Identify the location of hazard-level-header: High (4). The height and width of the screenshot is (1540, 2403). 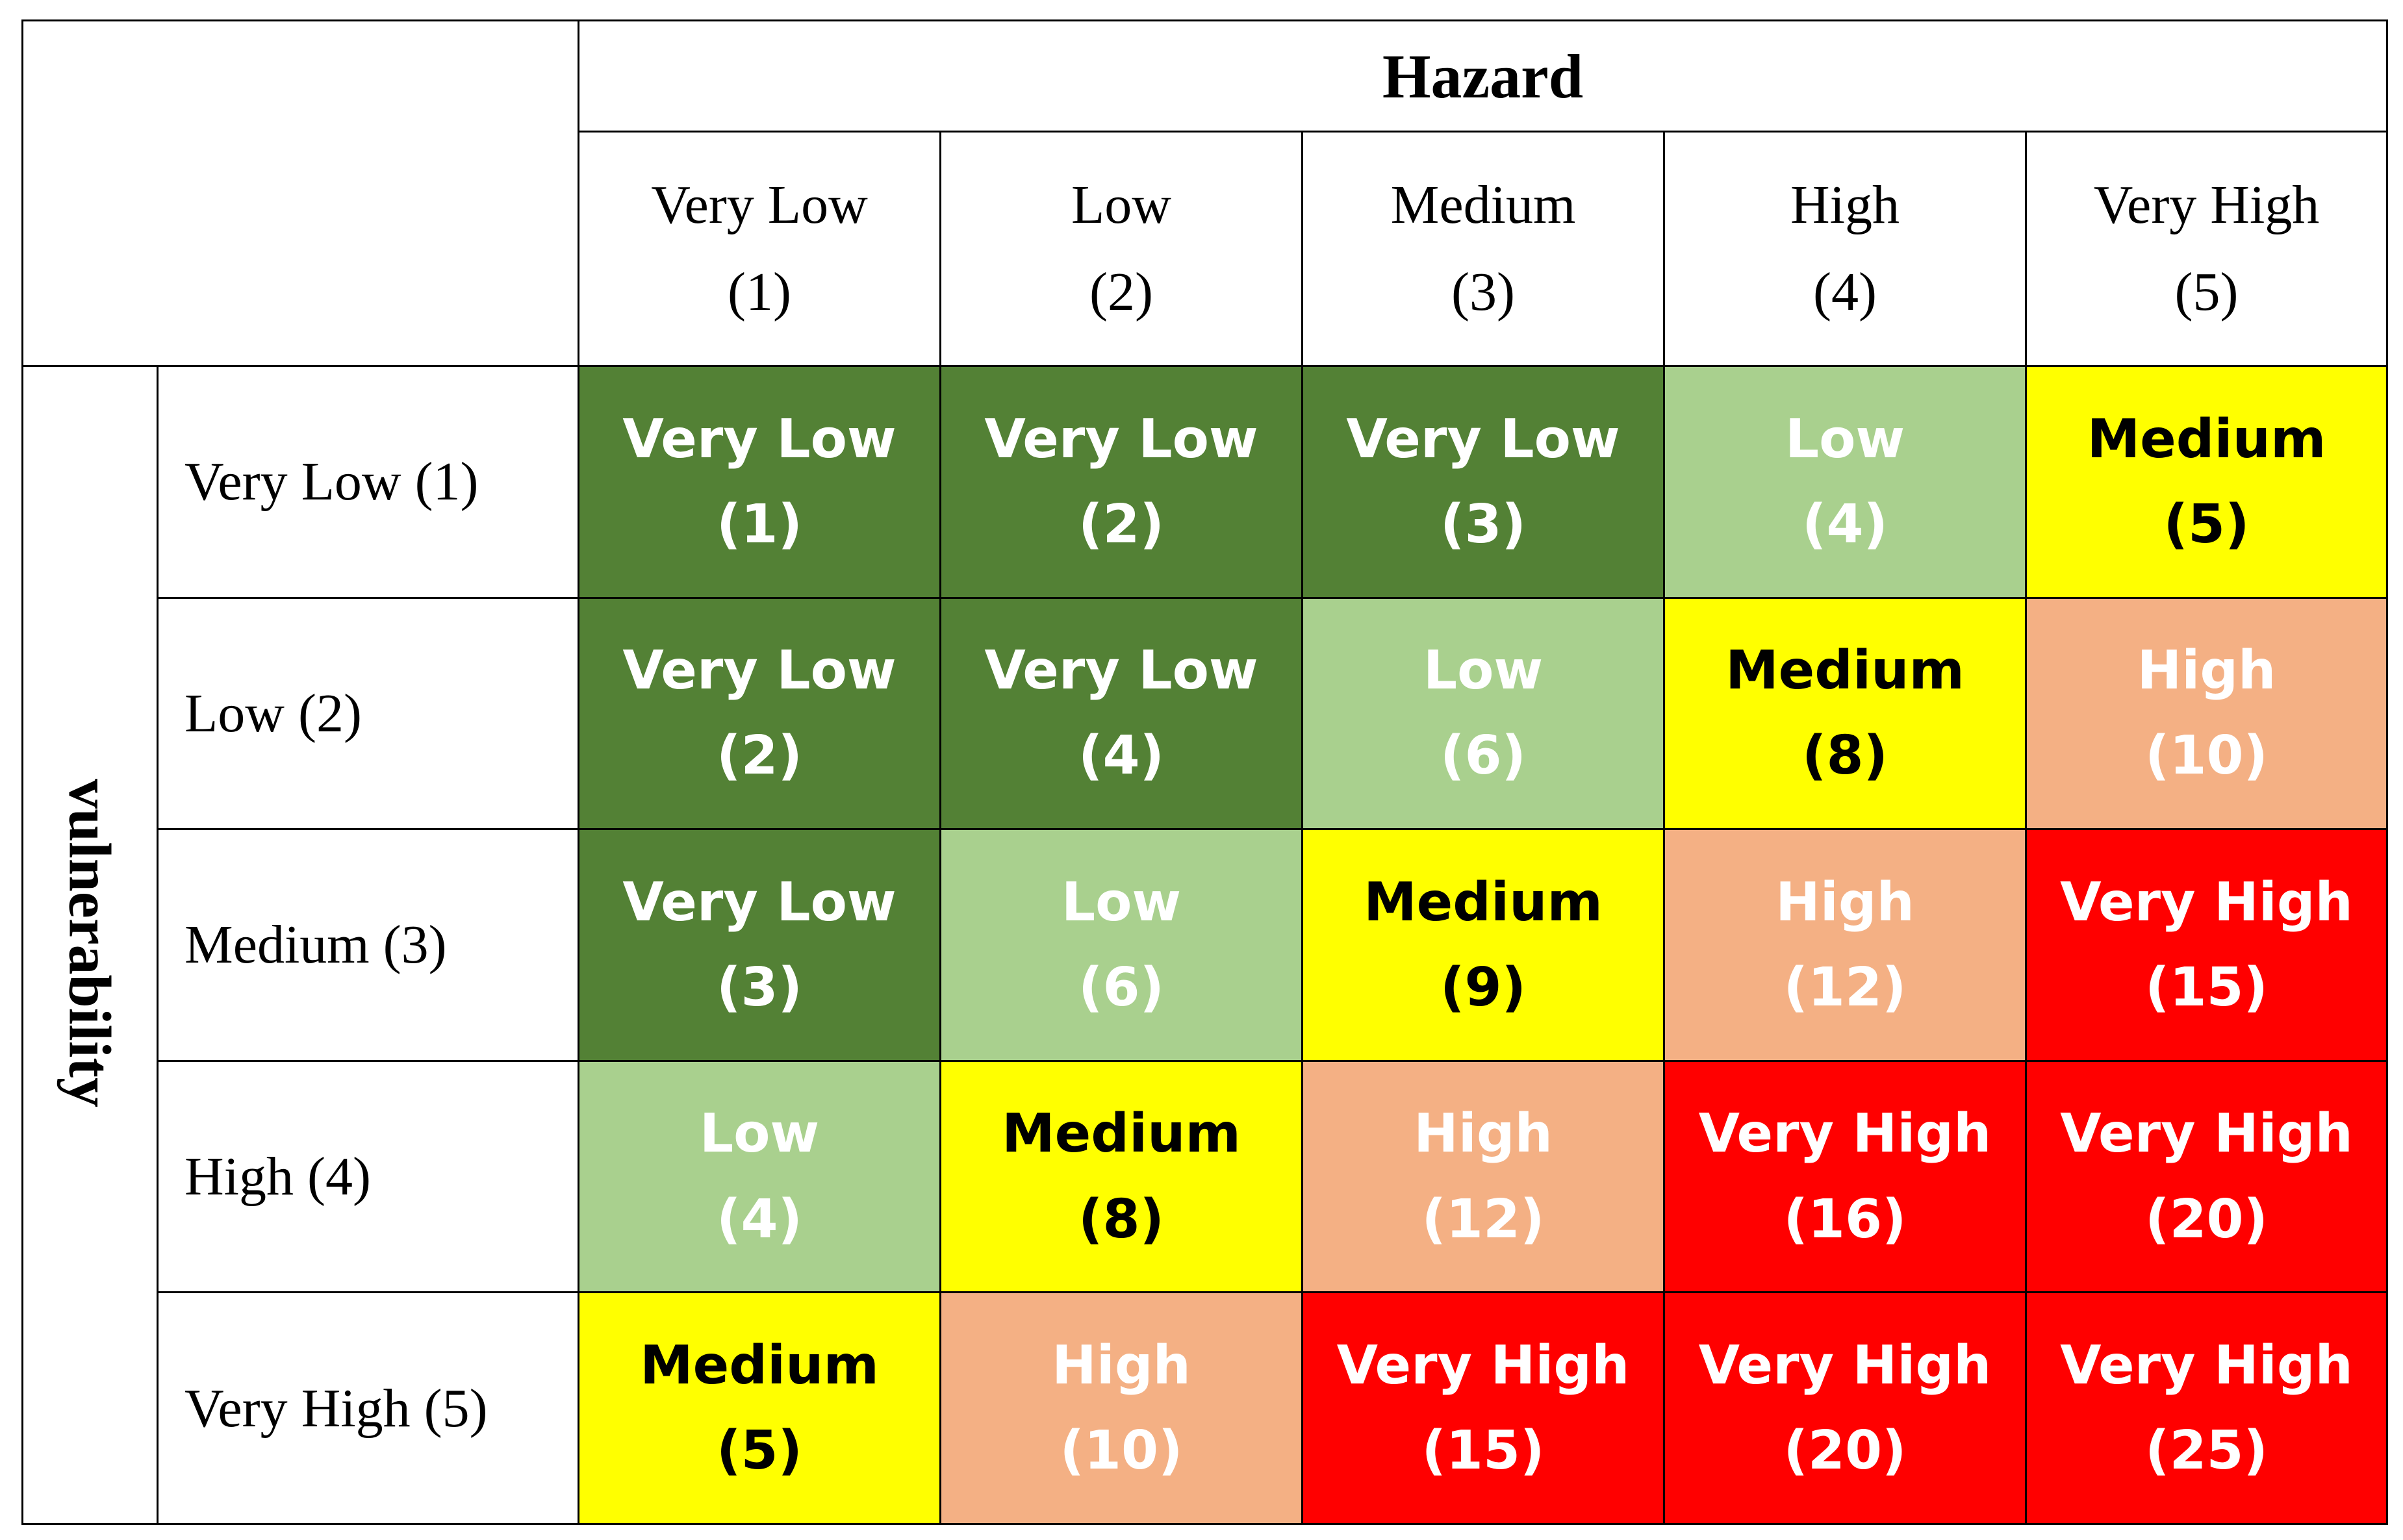
(1845, 249).